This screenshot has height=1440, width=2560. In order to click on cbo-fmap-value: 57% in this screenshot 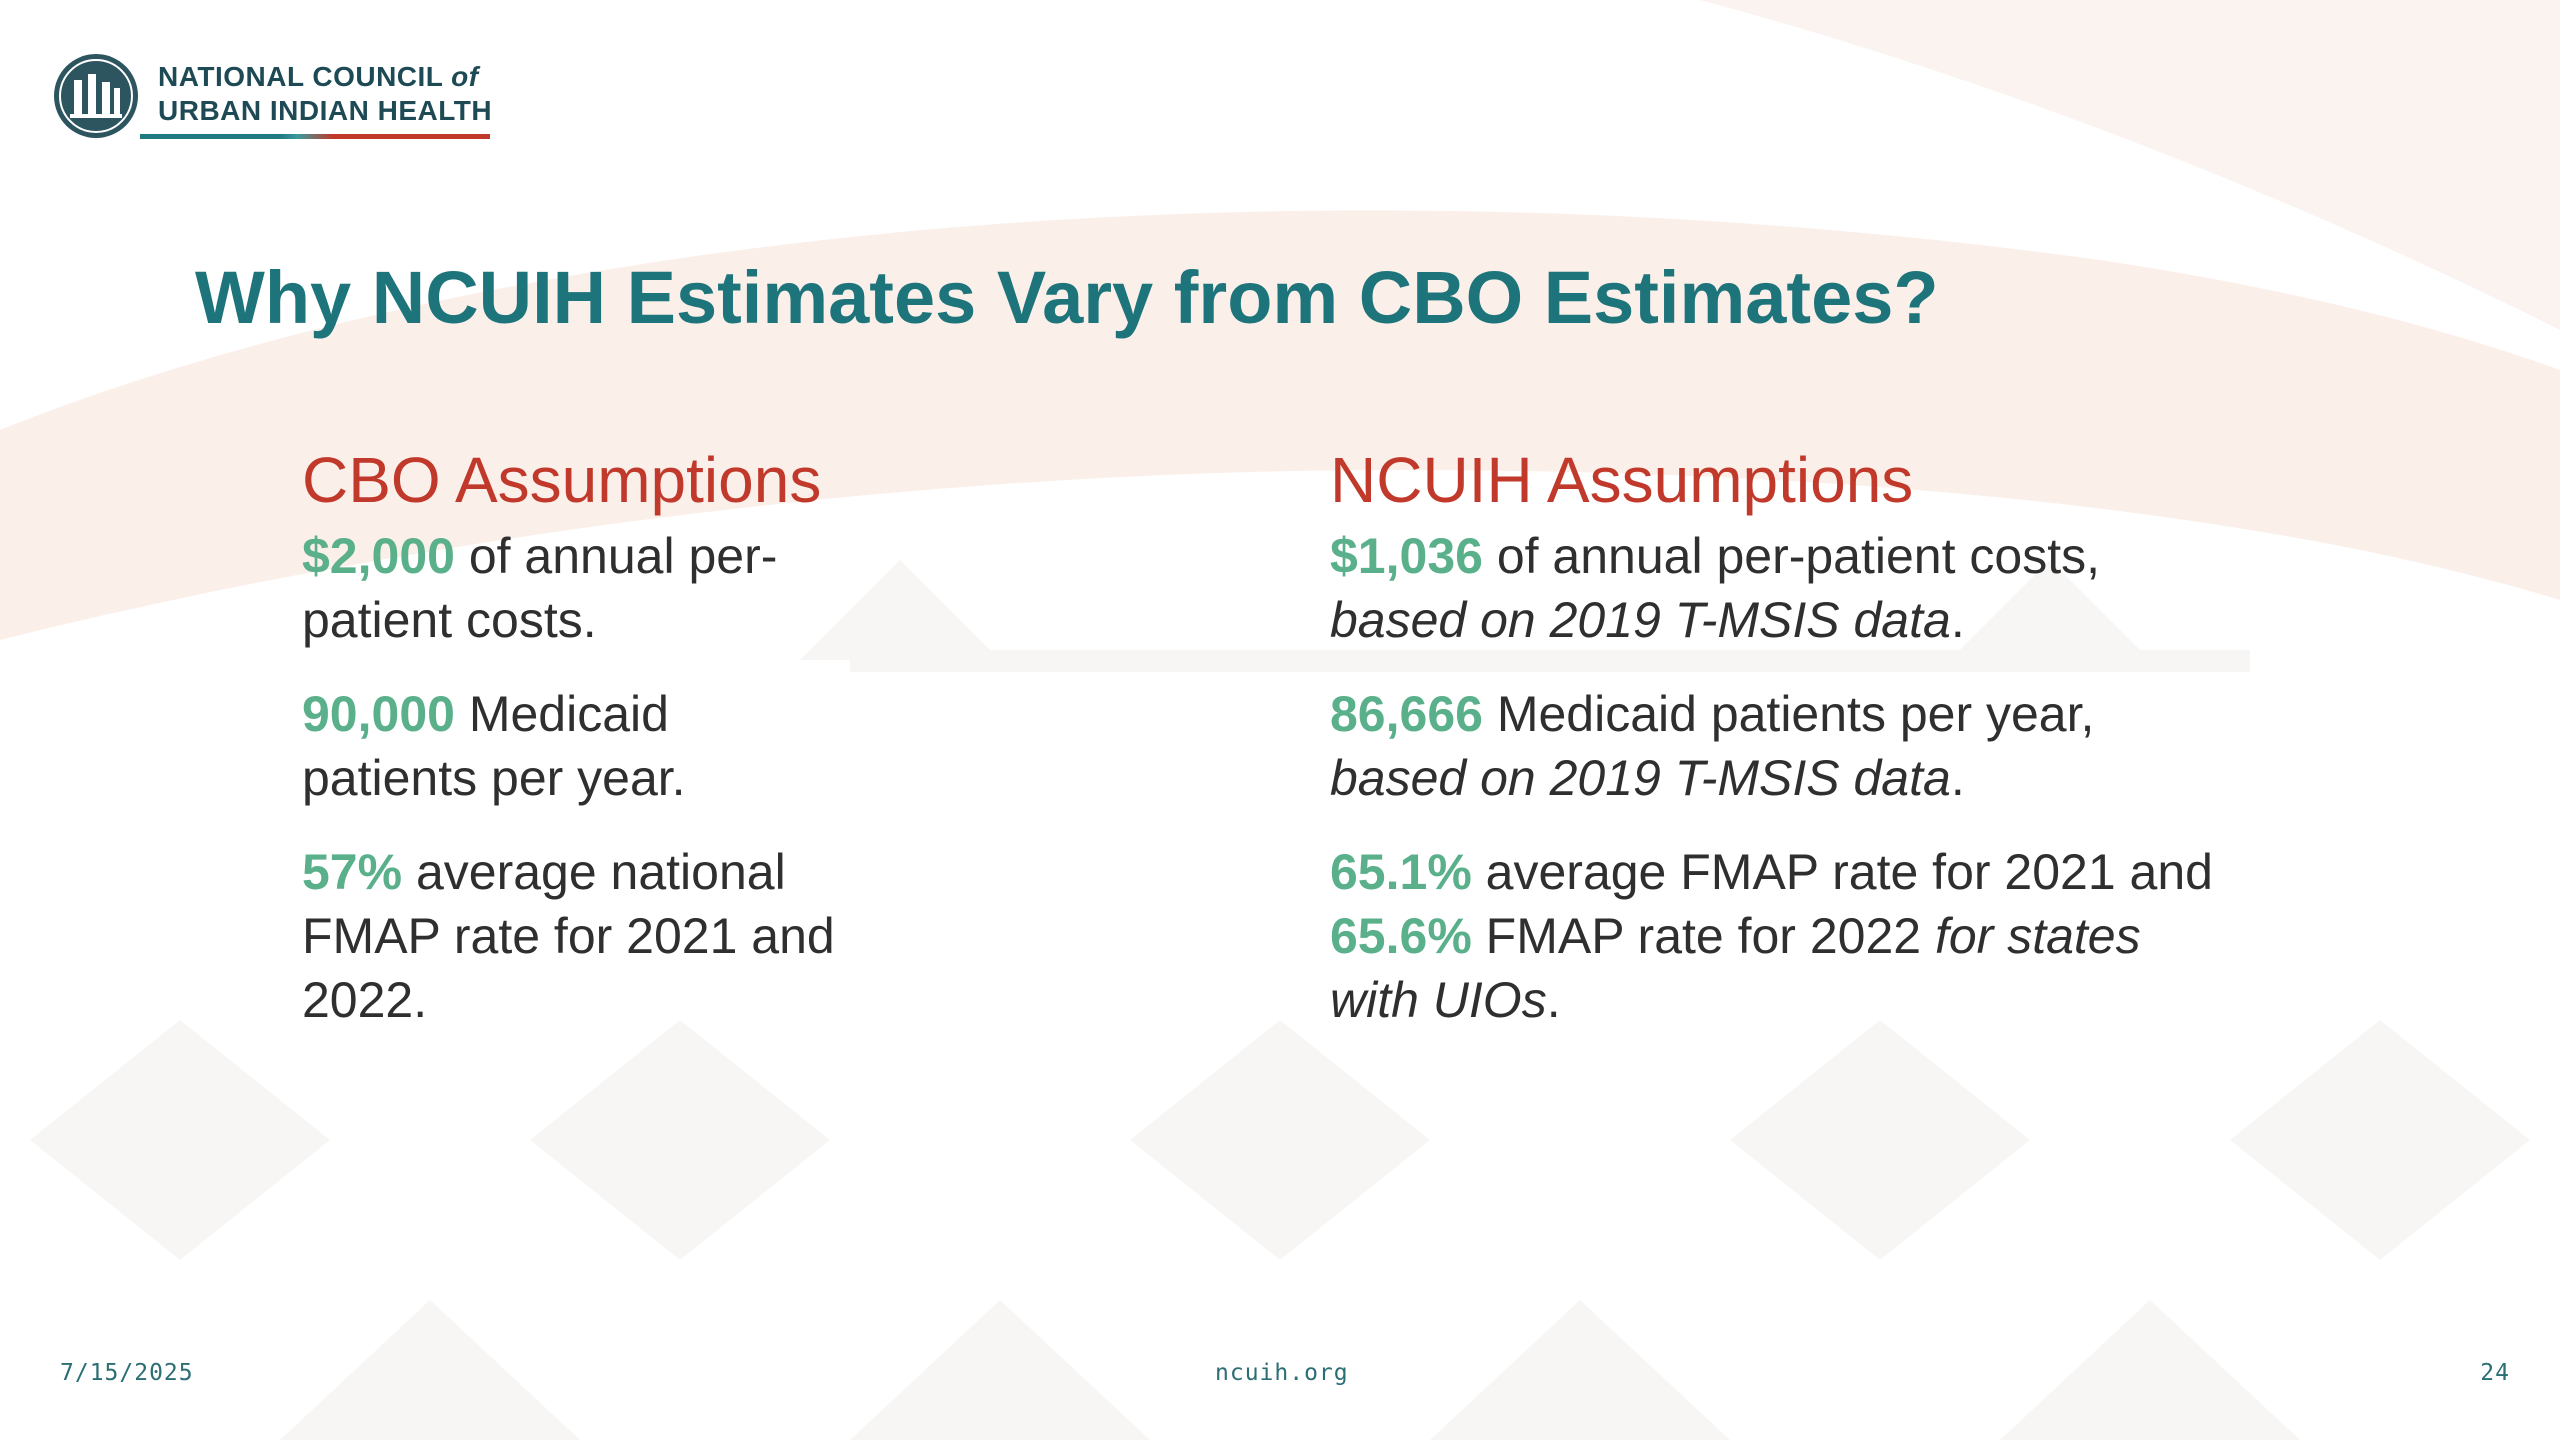, I will do `click(352, 872)`.